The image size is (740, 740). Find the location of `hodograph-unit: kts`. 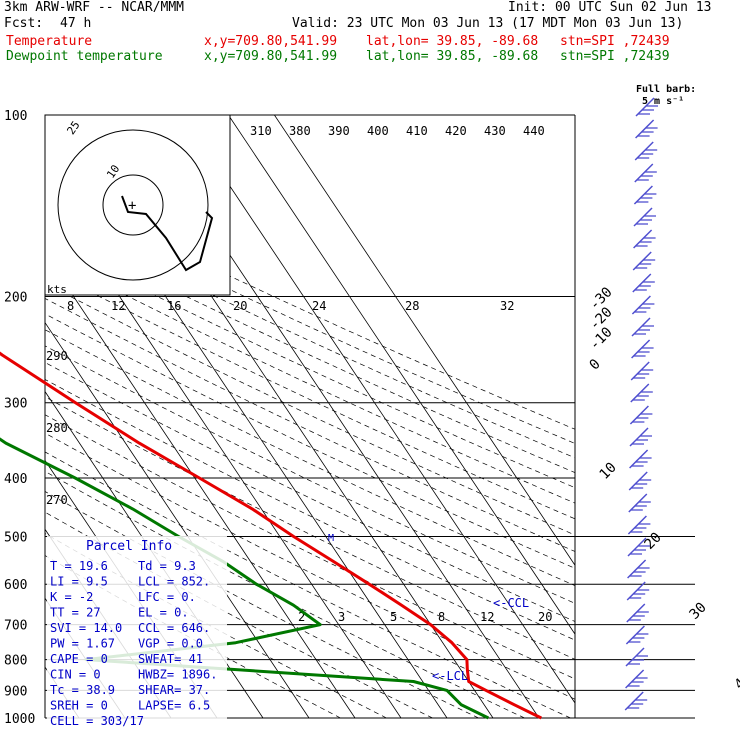

hodograph-unit: kts is located at coordinates (57, 289).